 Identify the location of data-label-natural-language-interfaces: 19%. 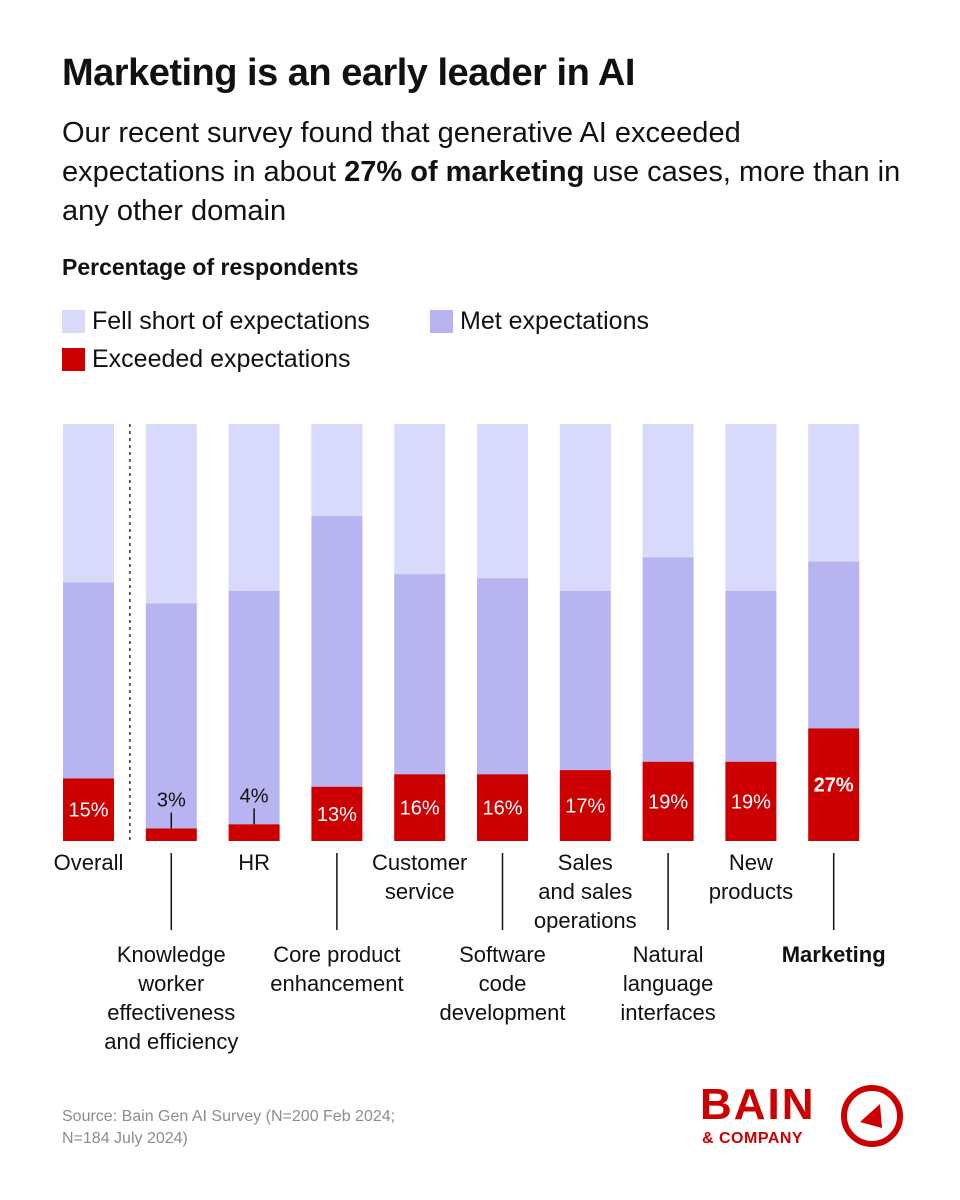
(668, 802).